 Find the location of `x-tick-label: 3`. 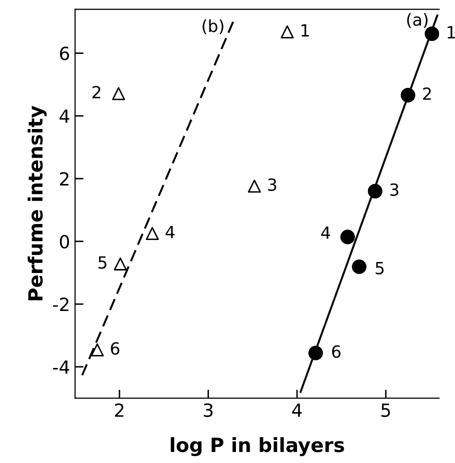

x-tick-label: 3 is located at coordinates (208, 410).